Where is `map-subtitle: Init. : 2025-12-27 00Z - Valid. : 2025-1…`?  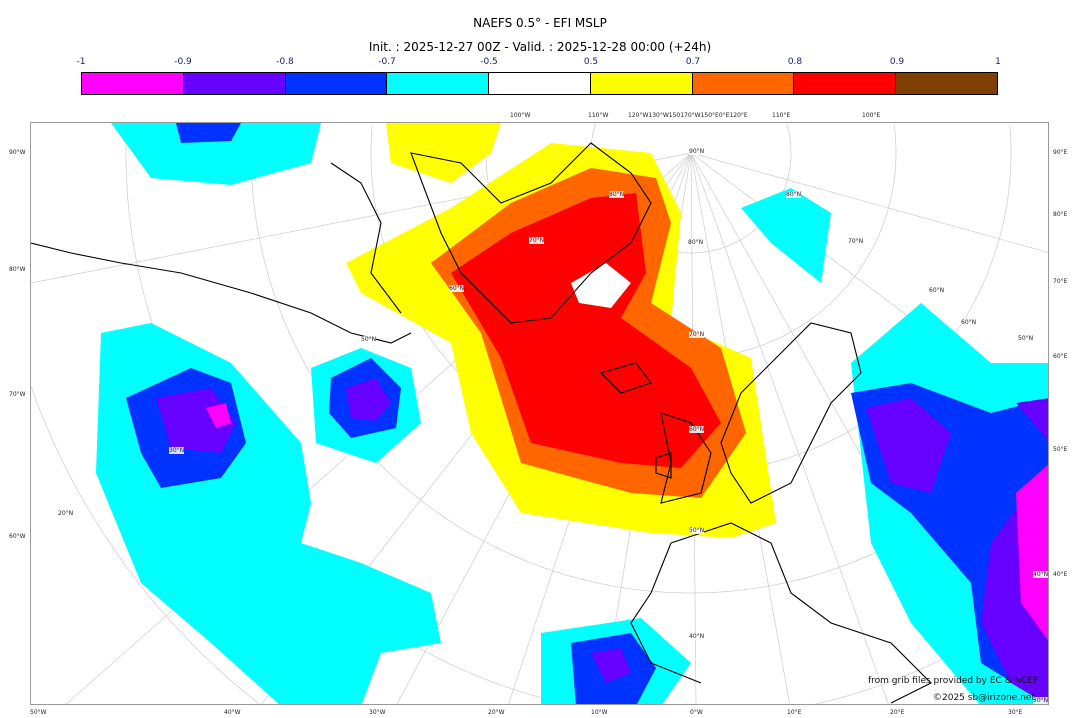 map-subtitle: Init. : 2025-12-27 00Z - Valid. : 2025-1… is located at coordinates (540, 47).